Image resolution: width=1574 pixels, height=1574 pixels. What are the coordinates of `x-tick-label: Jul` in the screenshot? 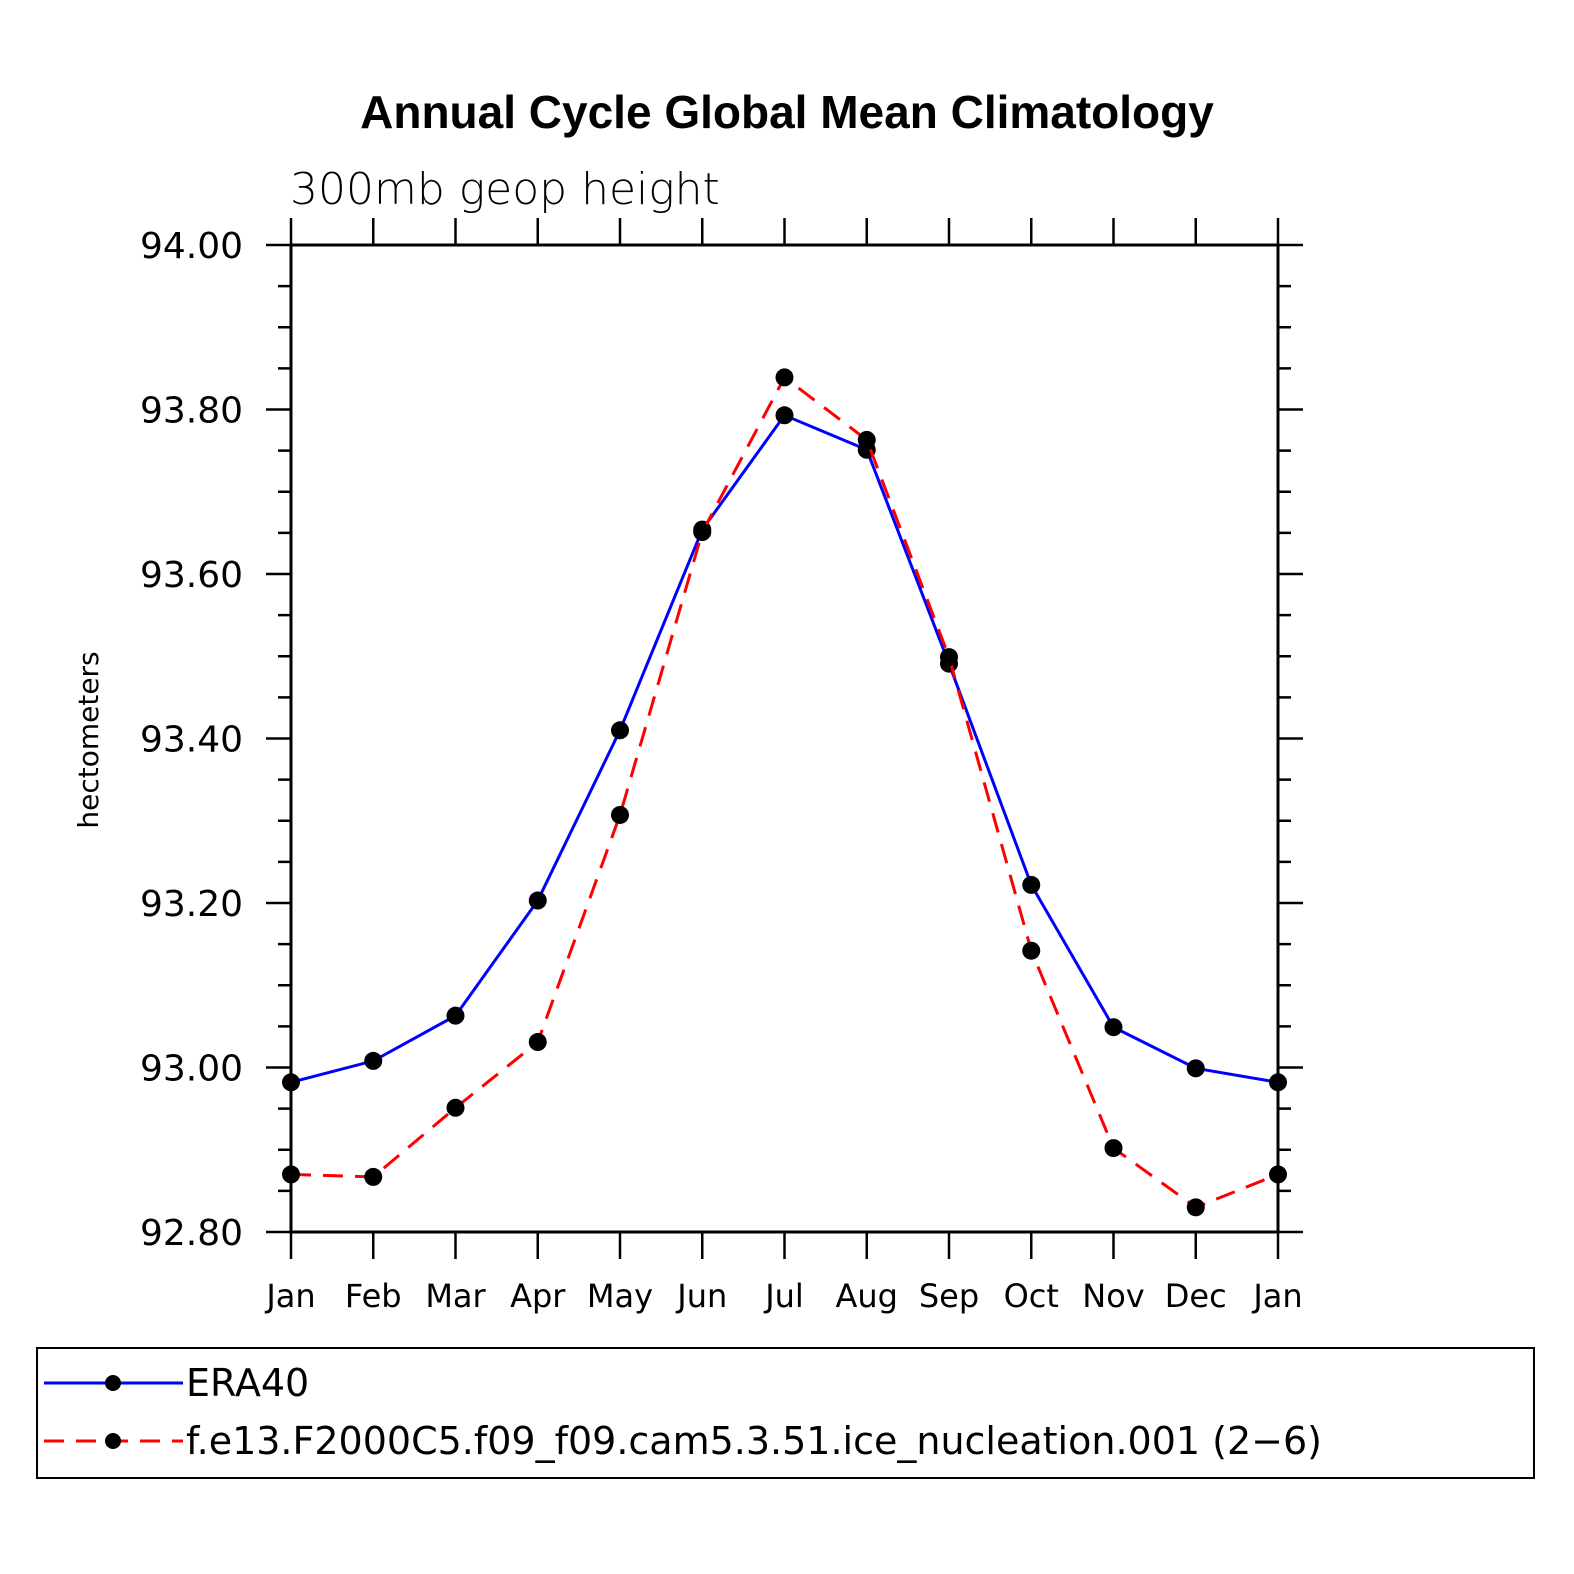 It's located at (783, 1296).